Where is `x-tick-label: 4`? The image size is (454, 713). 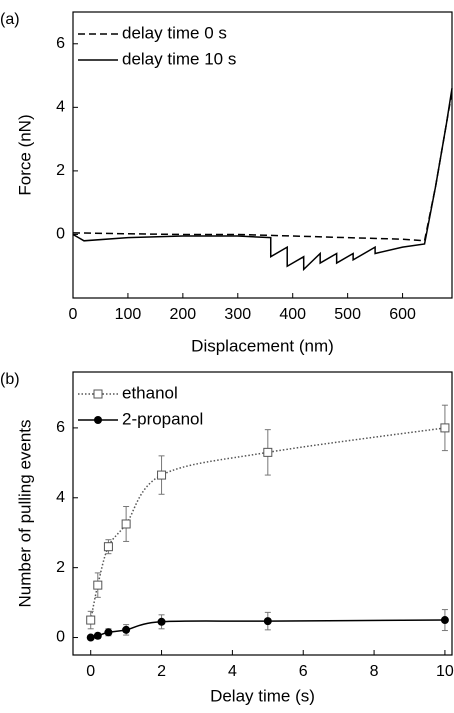
x-tick-label: 4 is located at coordinates (232, 671).